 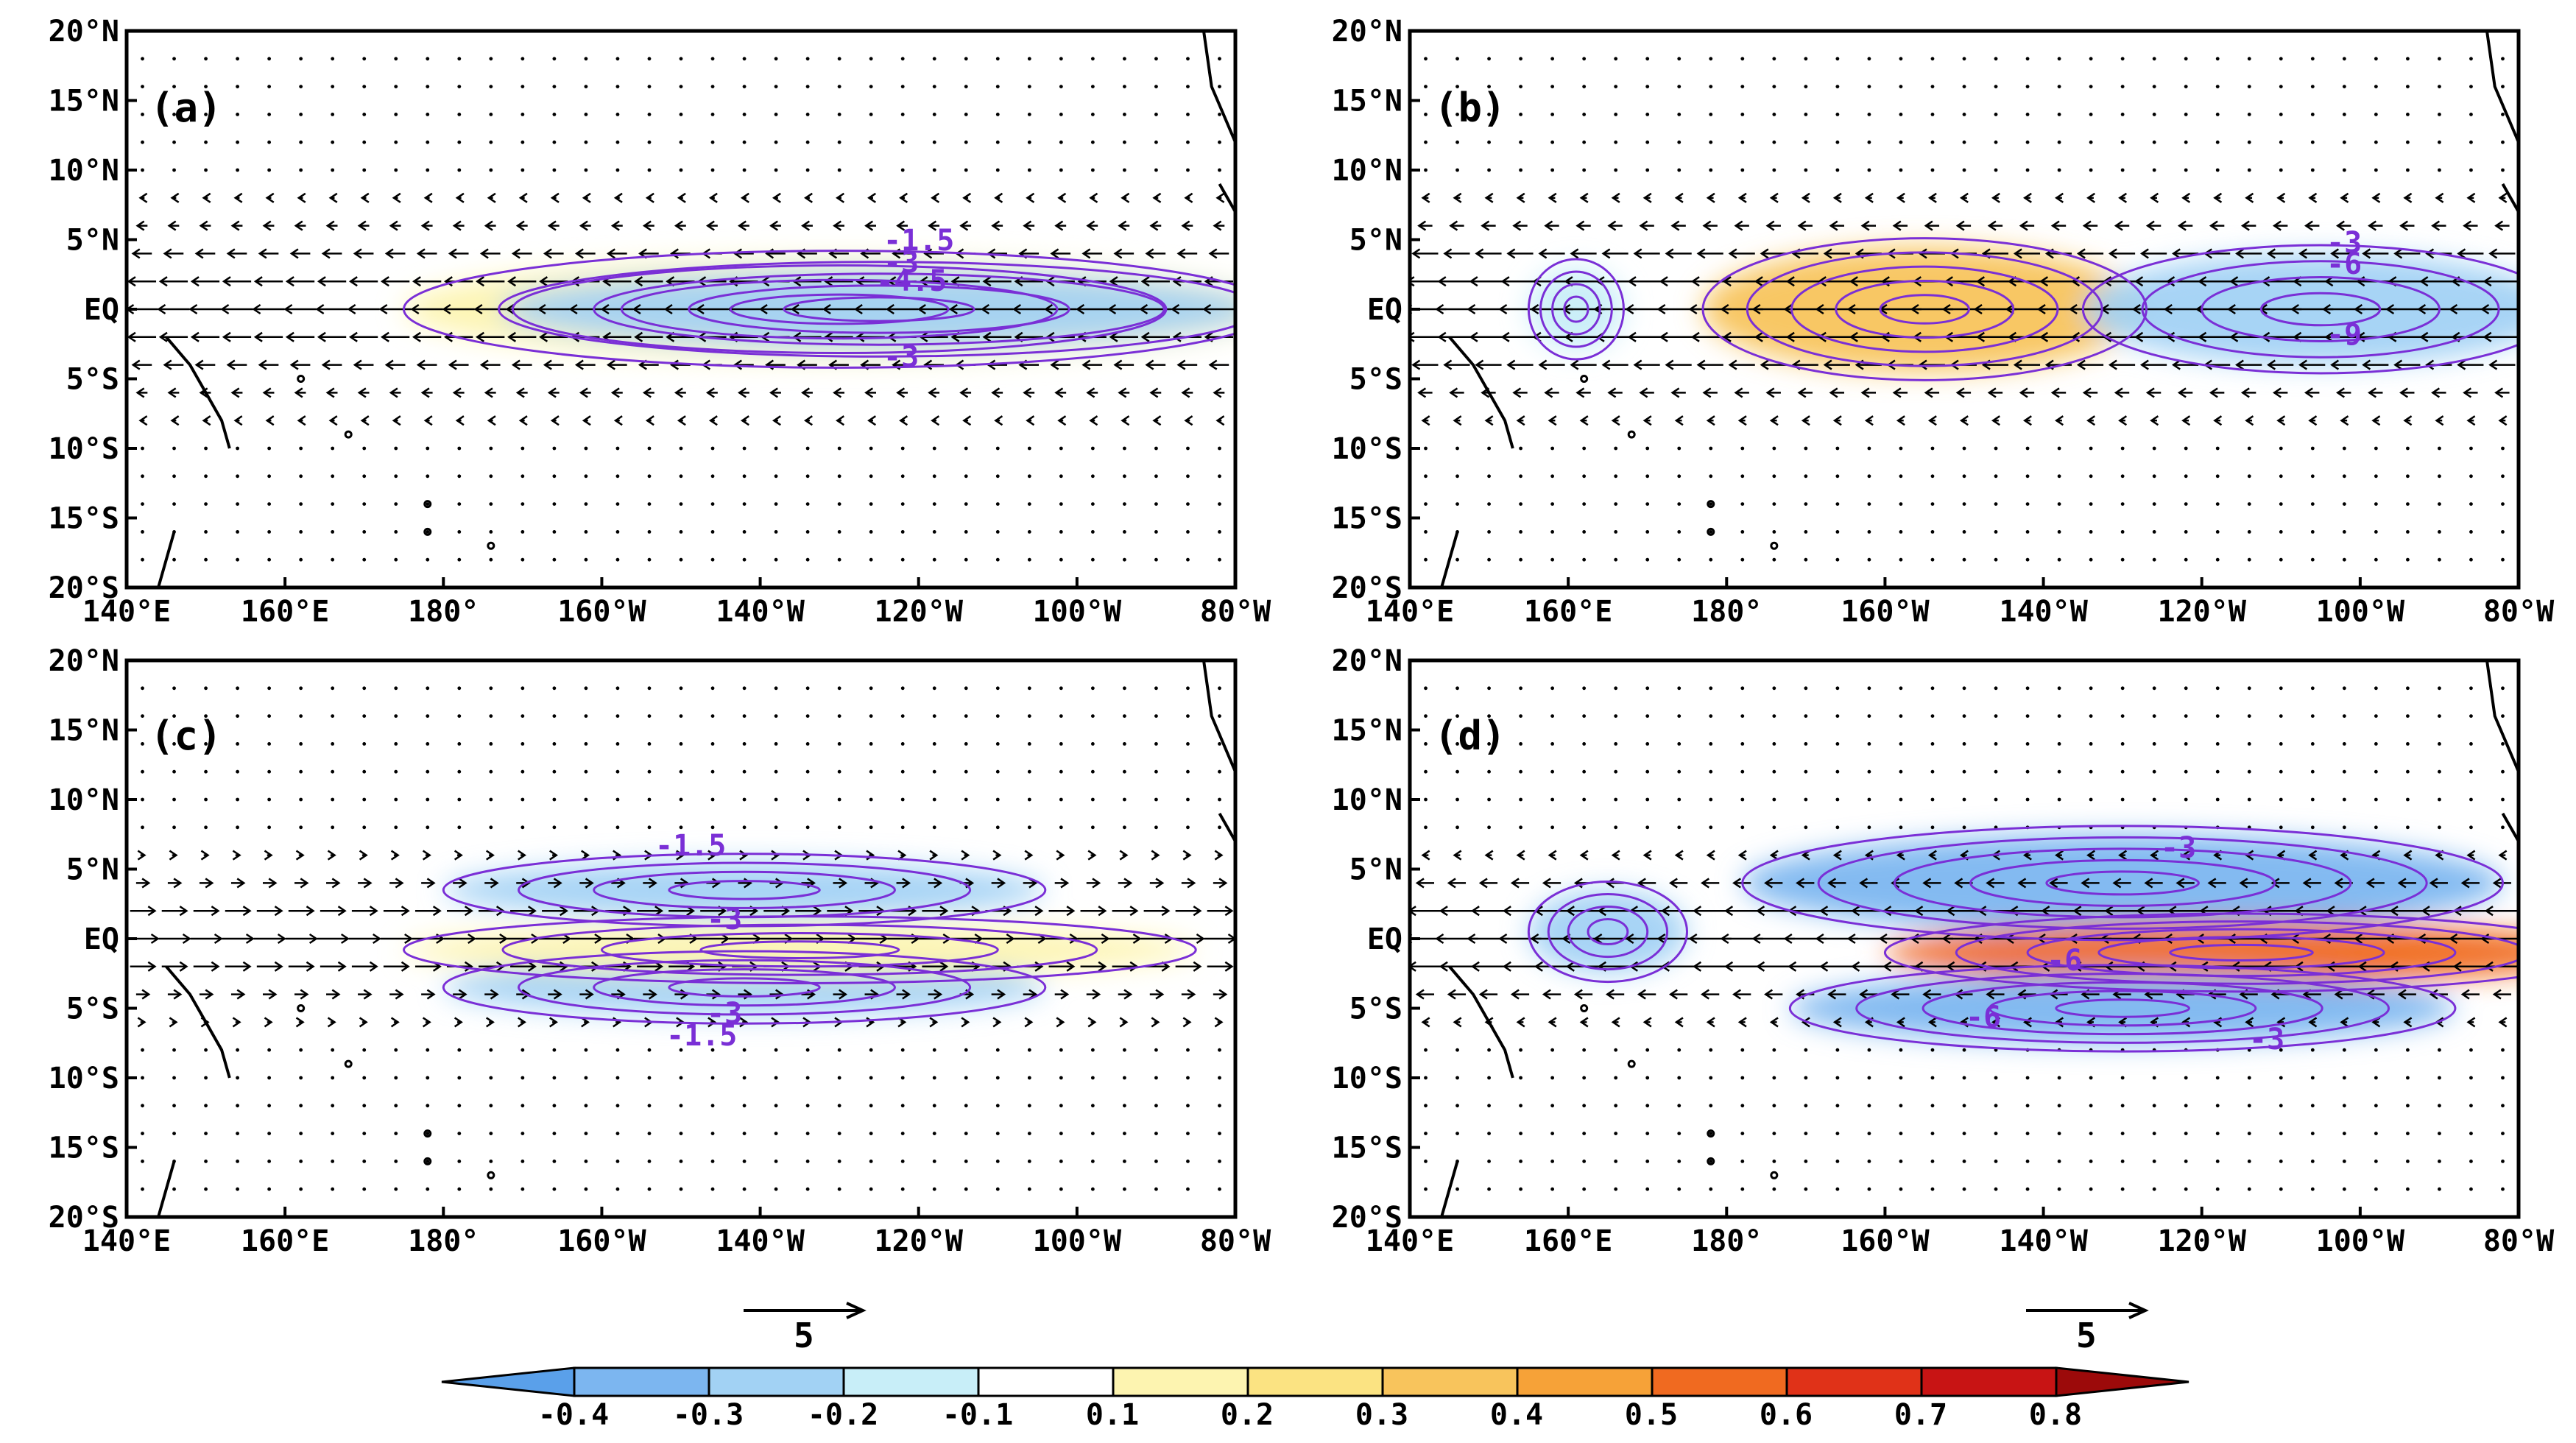 What do you see at coordinates (1924, 309) in the screenshot?
I see `streamfunction-contour` at bounding box center [1924, 309].